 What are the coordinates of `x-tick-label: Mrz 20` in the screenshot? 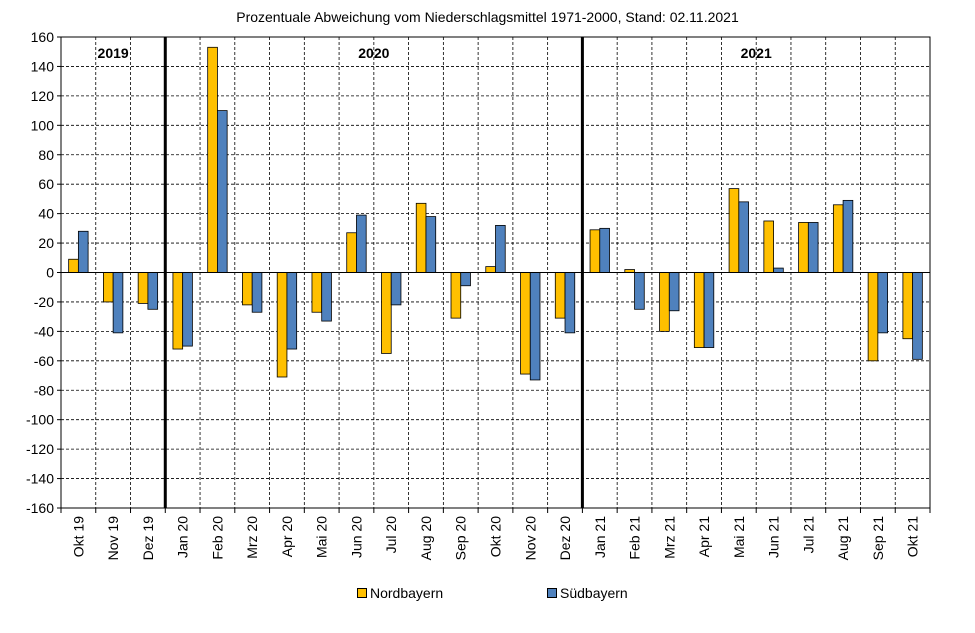 It's located at (252, 537).